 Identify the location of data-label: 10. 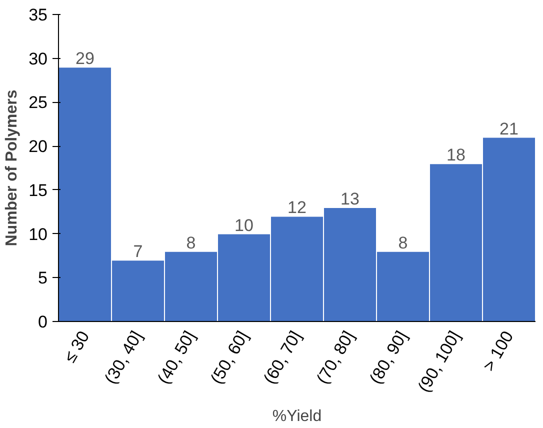
(244, 225).